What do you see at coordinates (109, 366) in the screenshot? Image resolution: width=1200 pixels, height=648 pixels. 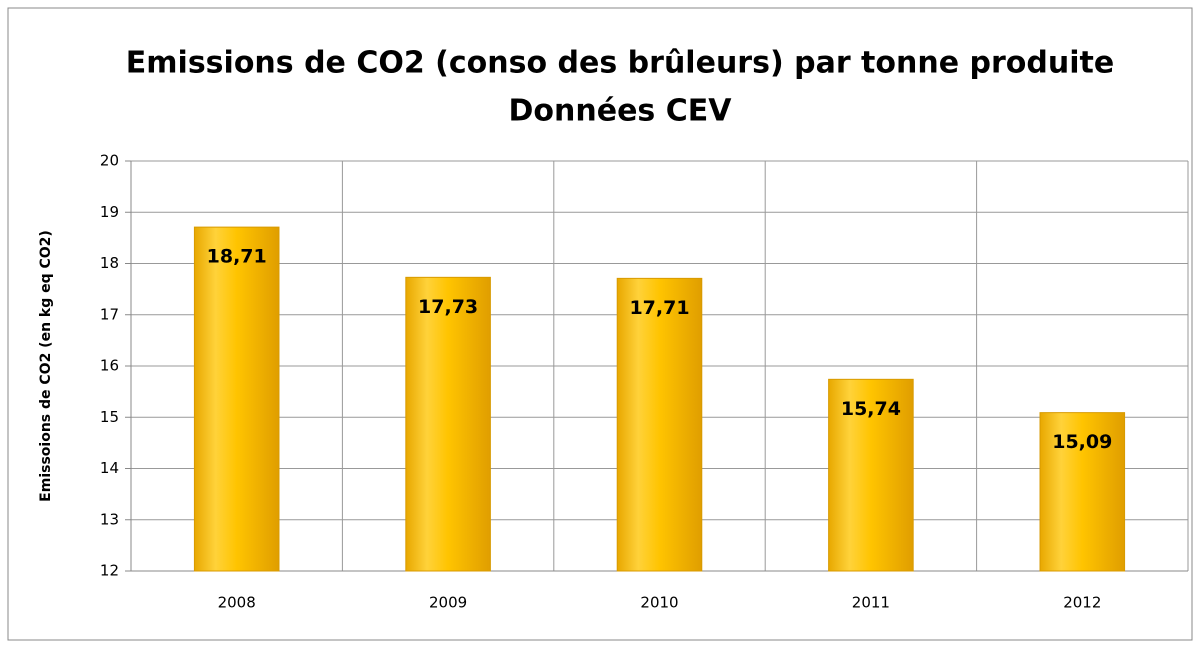 I see `y-tick-label: 16` at bounding box center [109, 366].